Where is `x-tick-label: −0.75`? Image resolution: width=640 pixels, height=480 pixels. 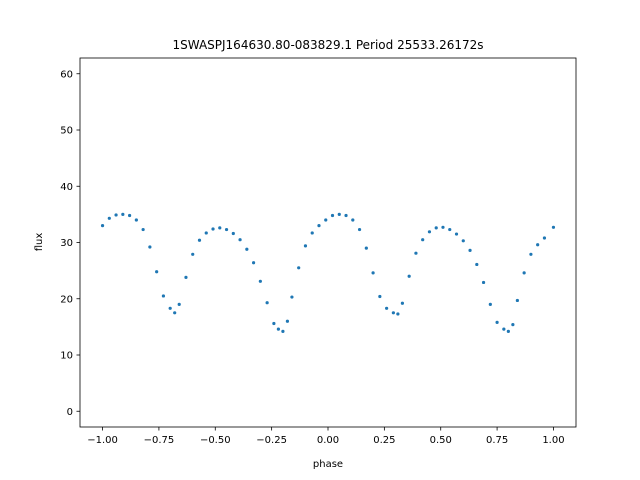
x-tick-label: −0.75 is located at coordinates (159, 440).